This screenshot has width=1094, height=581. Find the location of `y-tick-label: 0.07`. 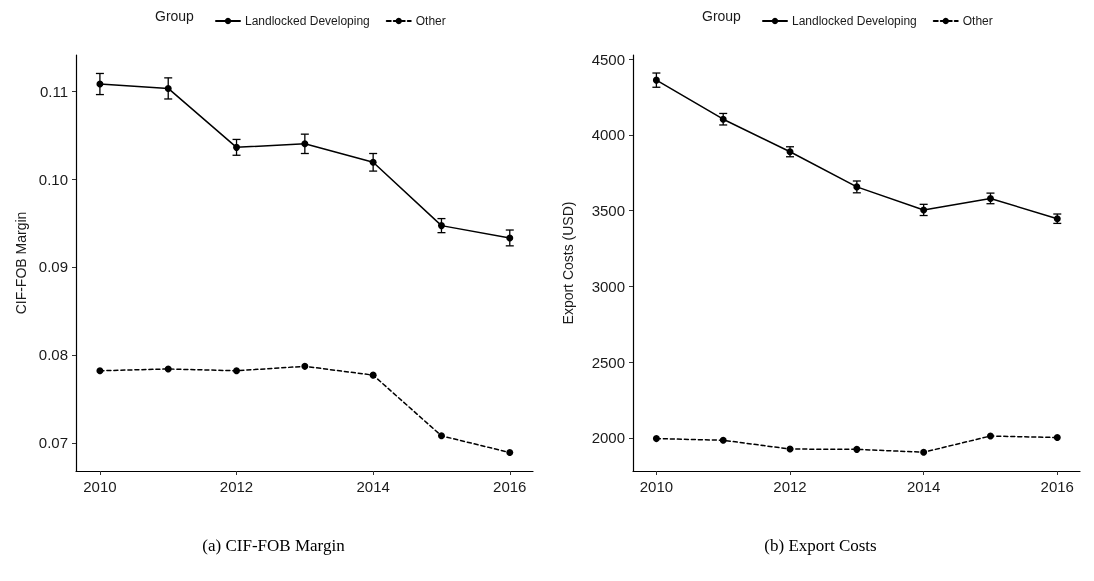

y-tick-label: 0.07 is located at coordinates (53, 443).